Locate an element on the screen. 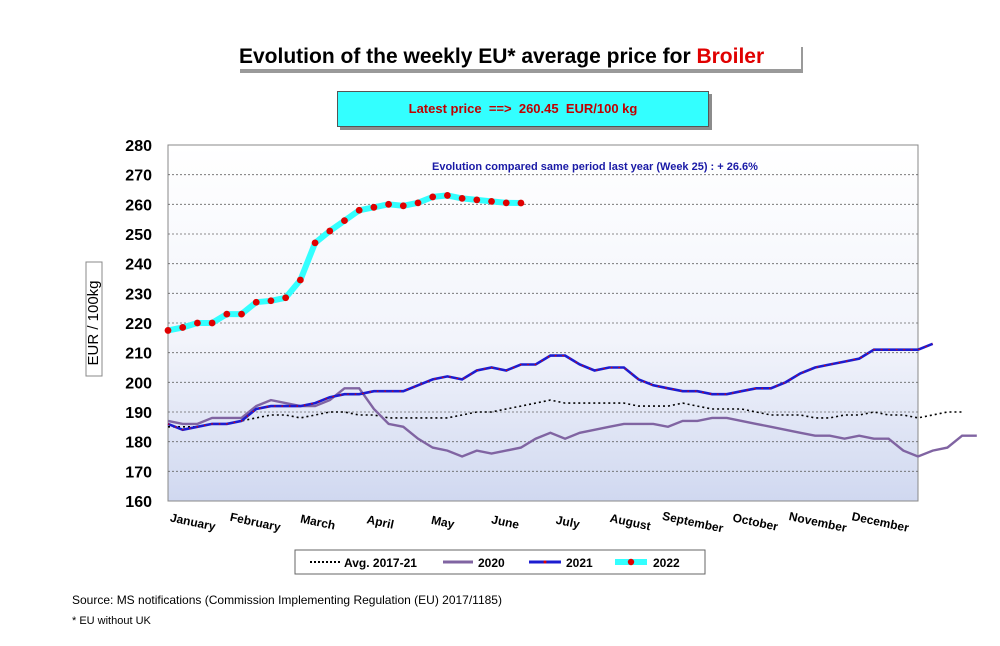 Image resolution: width=1000 pixels, height=646 pixels. y-tick-label: 190 is located at coordinates (138, 413).